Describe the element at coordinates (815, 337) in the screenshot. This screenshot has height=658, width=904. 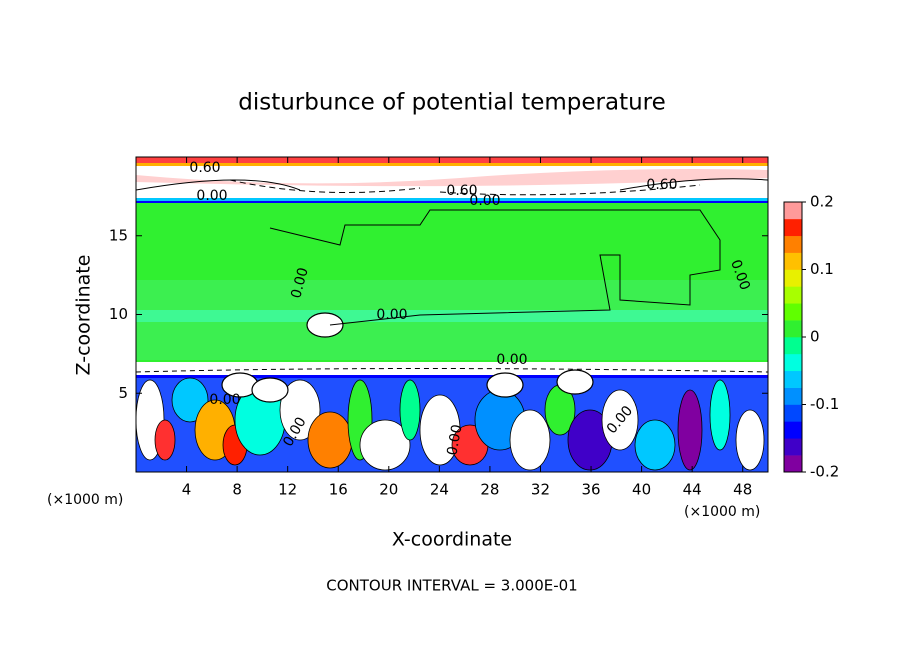
I see `colorbar-tick-label: 0` at that location.